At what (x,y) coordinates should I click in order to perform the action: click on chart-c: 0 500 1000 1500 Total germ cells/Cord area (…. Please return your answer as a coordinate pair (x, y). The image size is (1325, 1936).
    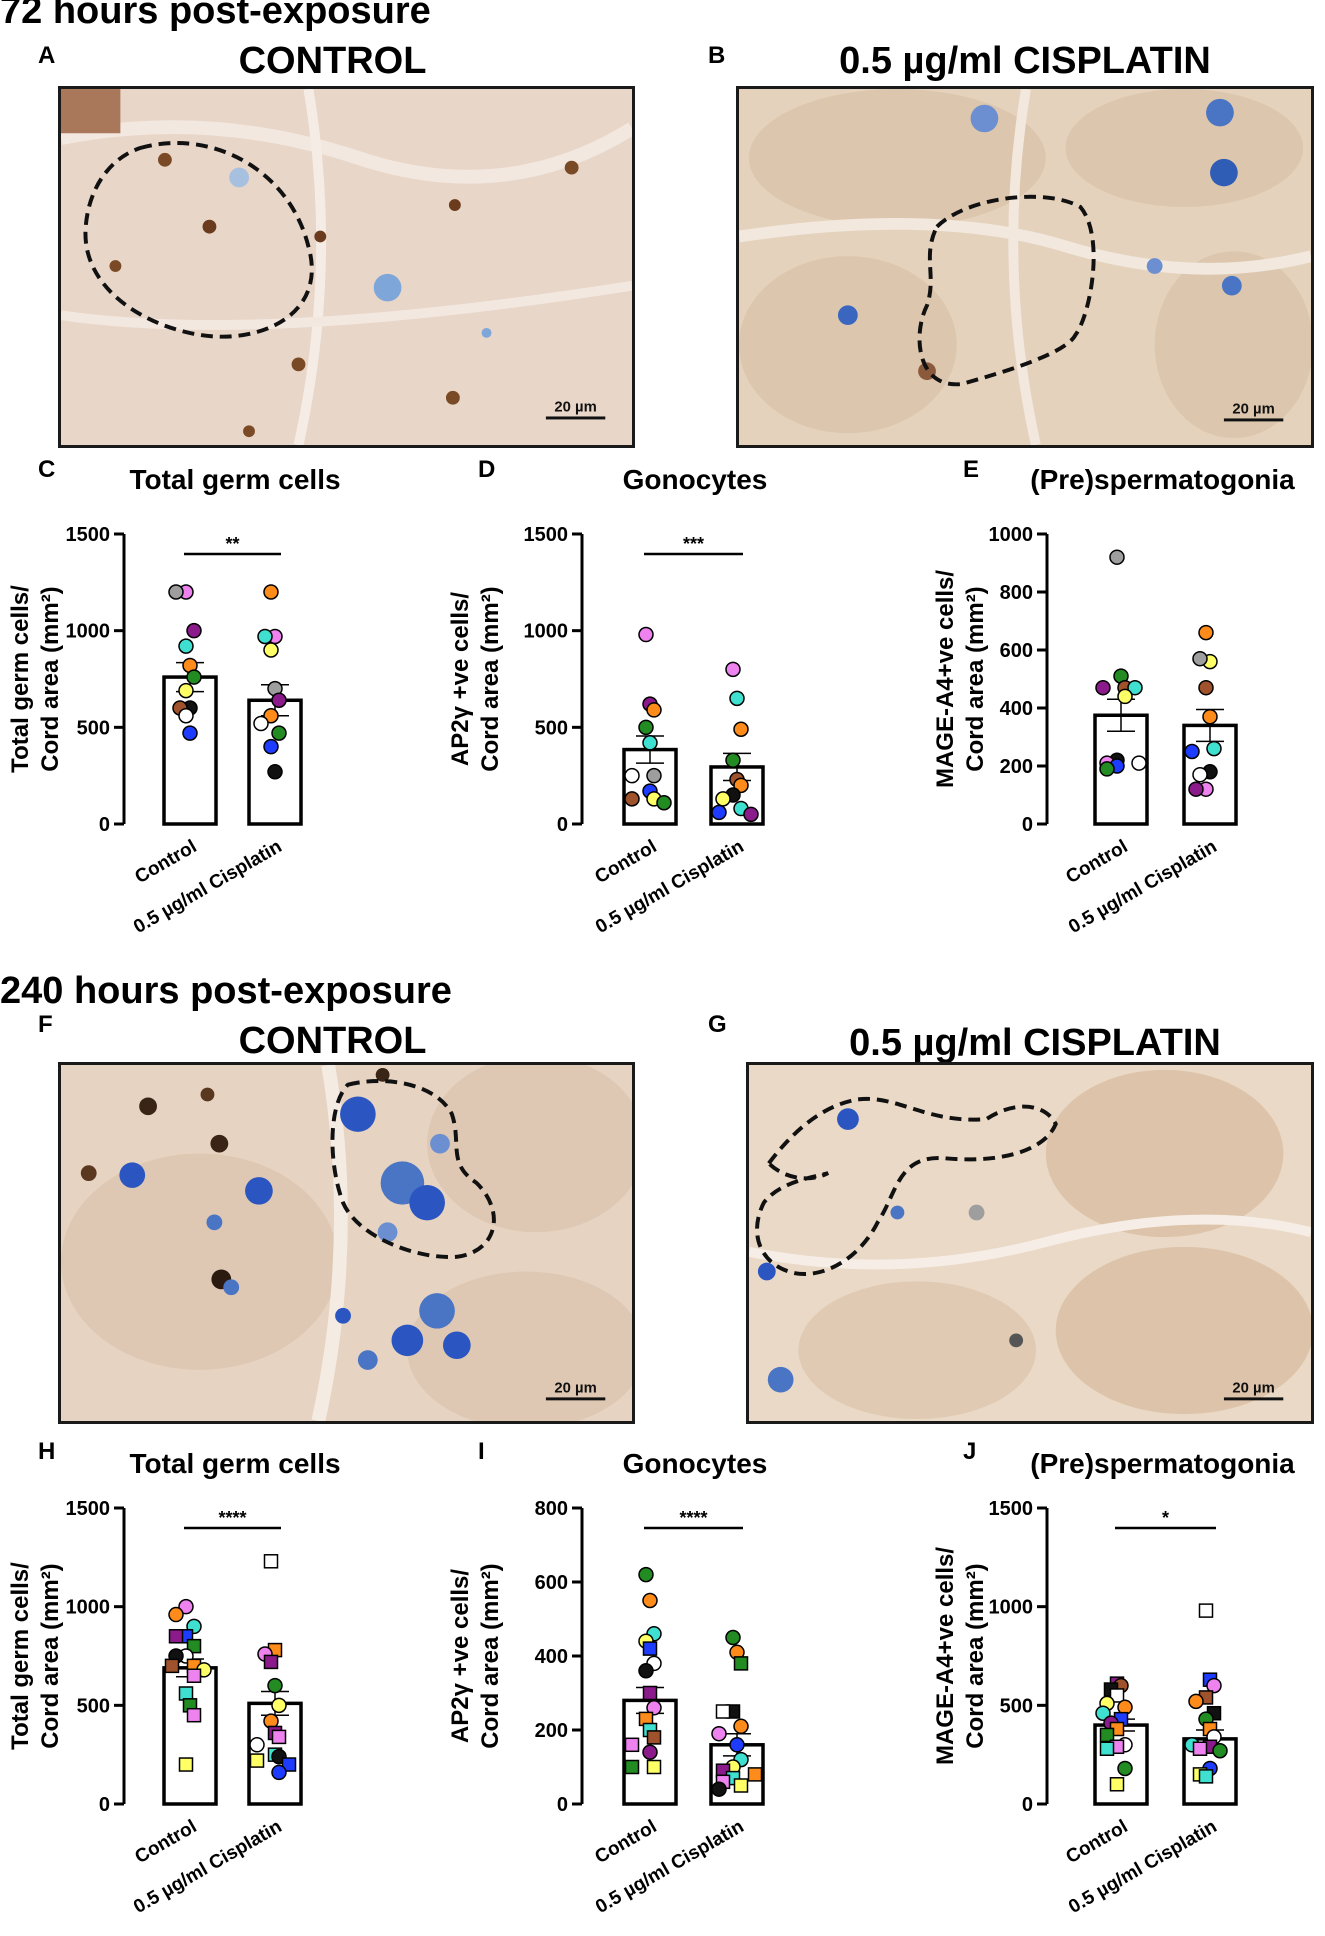
    Looking at the image, I should click on (155, 731).